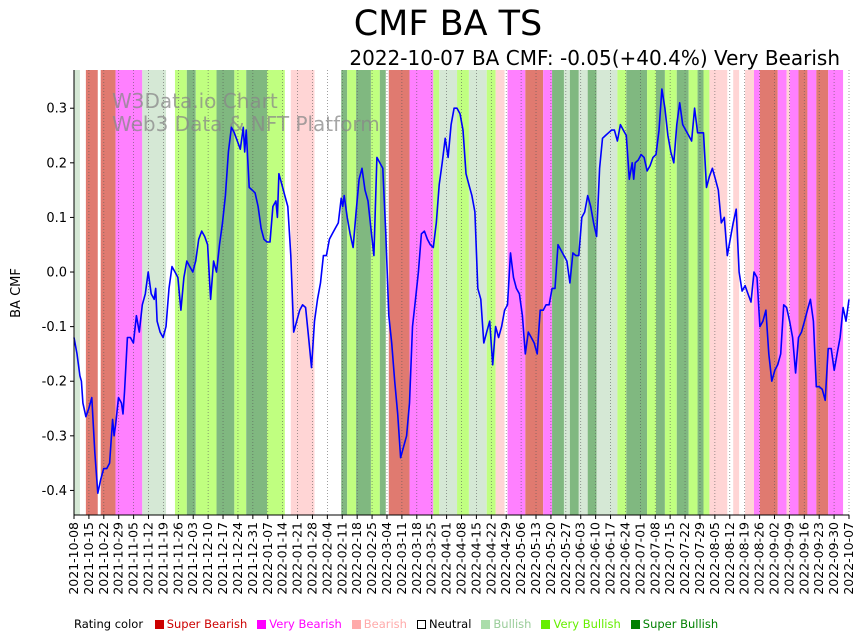  What do you see at coordinates (684, 558) in the screenshot?
I see `x-tick-label: 2022-07-22` at bounding box center [684, 558].